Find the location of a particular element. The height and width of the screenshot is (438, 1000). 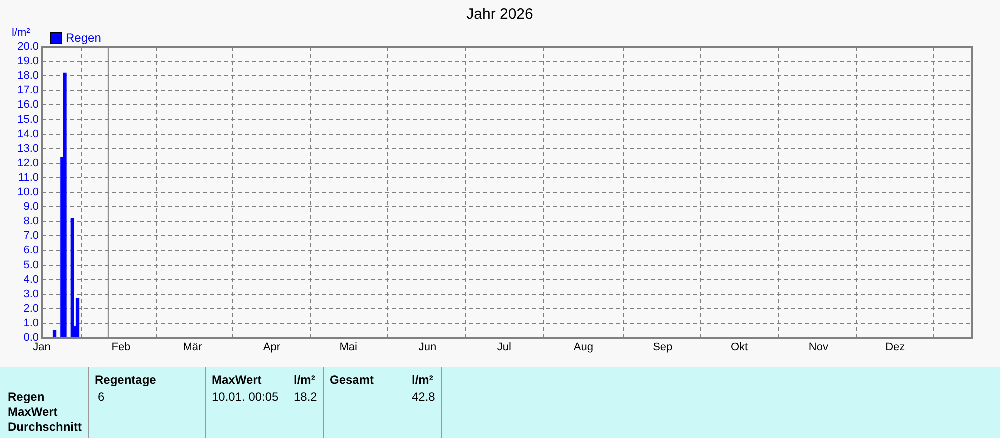

y-tick-label: 10.0 is located at coordinates (28, 192).